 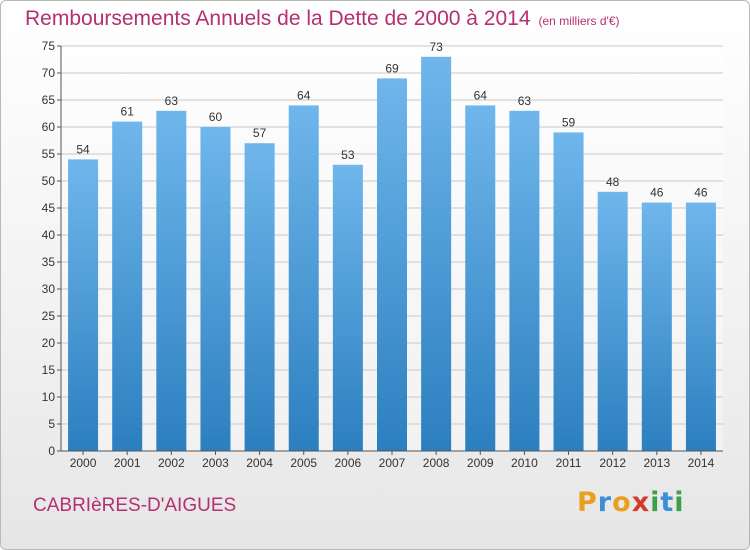 I want to click on data-label: 59, so click(x=569, y=122).